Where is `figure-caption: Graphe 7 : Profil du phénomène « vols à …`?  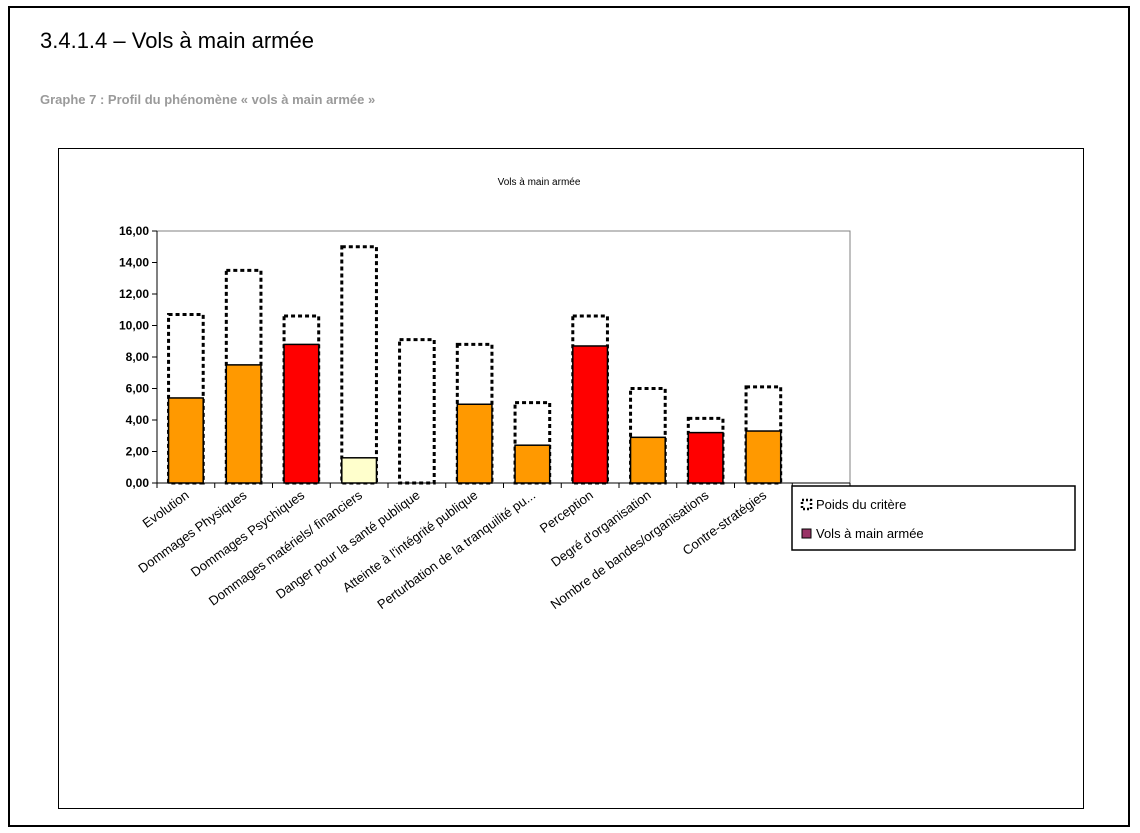 figure-caption: Graphe 7 : Profil du phénomène « vols à … is located at coordinates (208, 99).